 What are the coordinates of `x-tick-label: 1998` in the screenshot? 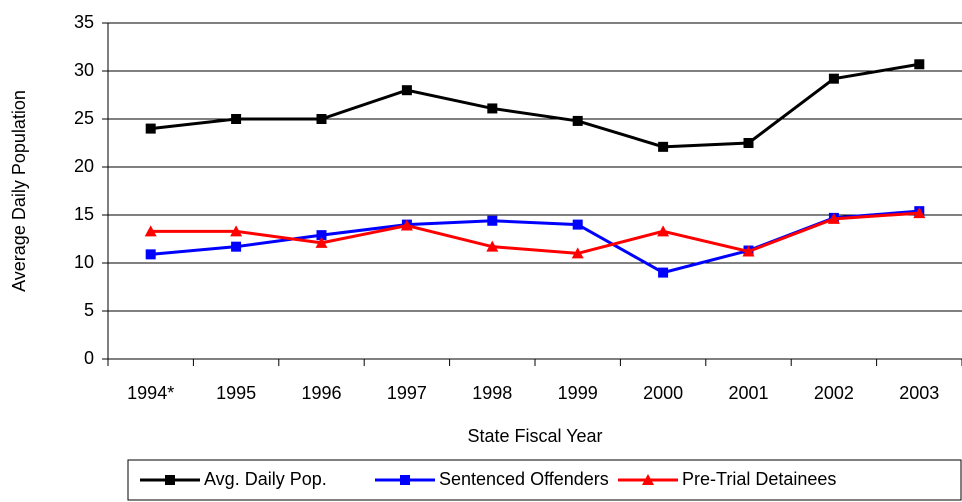 It's located at (492, 393).